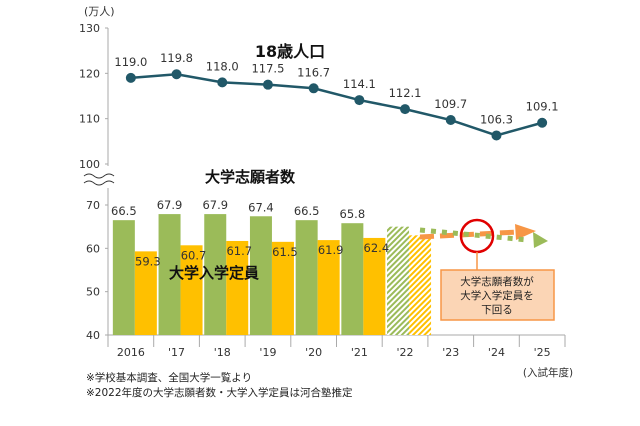 The width and height of the screenshot is (640, 426). Describe the element at coordinates (261, 207) in the screenshot. I see `data-label: 67.4` at that location.